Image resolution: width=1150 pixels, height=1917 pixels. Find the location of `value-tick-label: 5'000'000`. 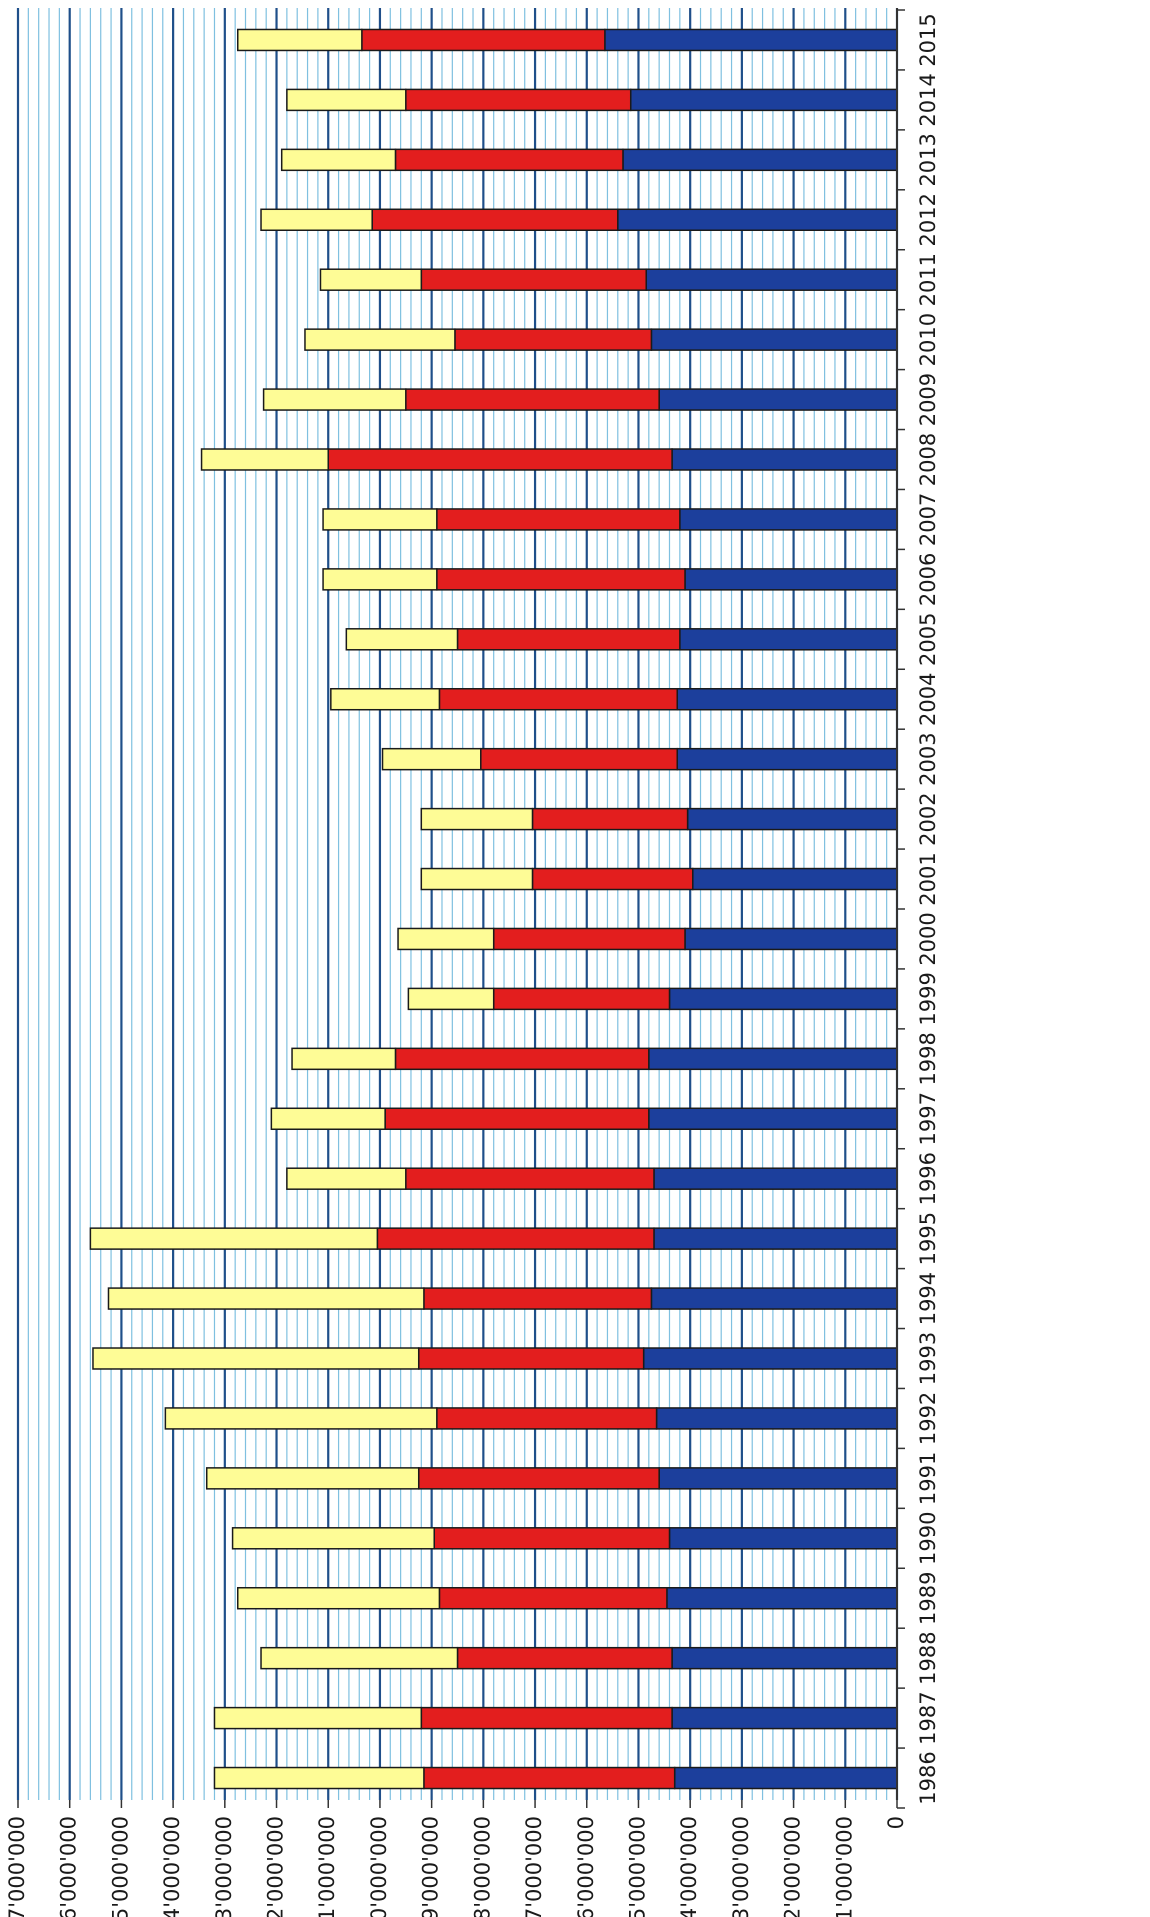

value-tick-label: 5'000'000 is located at coordinates (637, 1866).